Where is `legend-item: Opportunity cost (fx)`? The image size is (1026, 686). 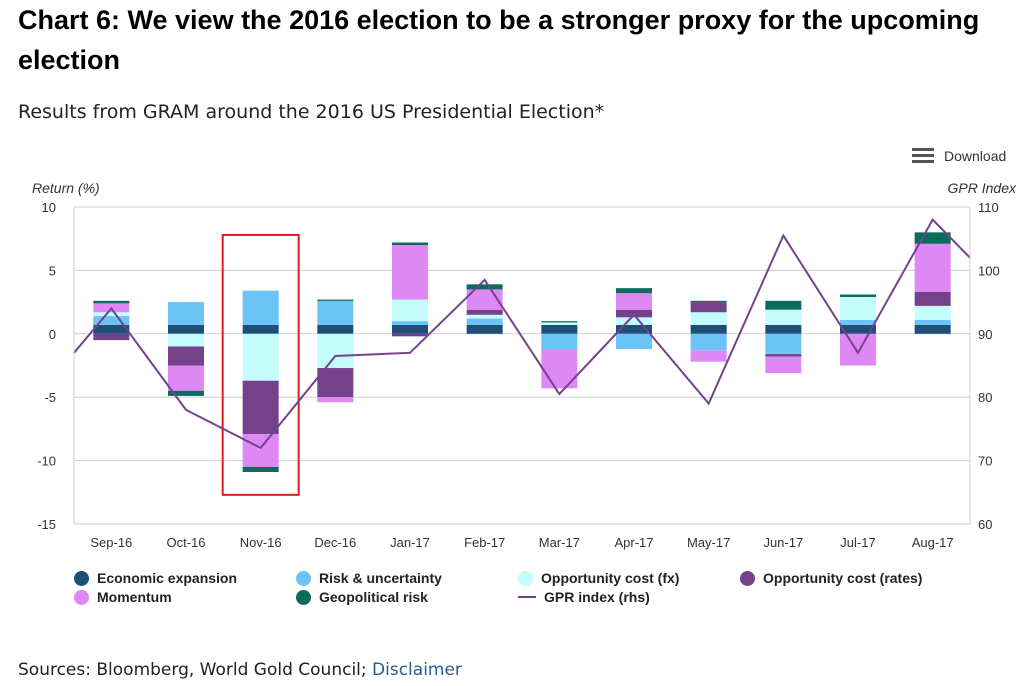
legend-item: Opportunity cost (fx) is located at coordinates (598, 578).